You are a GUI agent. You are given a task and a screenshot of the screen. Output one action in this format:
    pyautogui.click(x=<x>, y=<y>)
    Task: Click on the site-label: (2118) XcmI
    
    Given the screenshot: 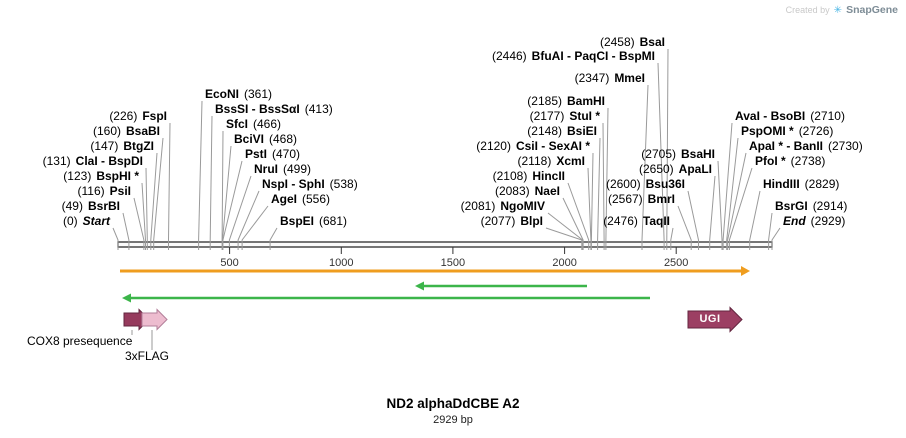 What is the action you would take?
    pyautogui.click(x=551, y=161)
    